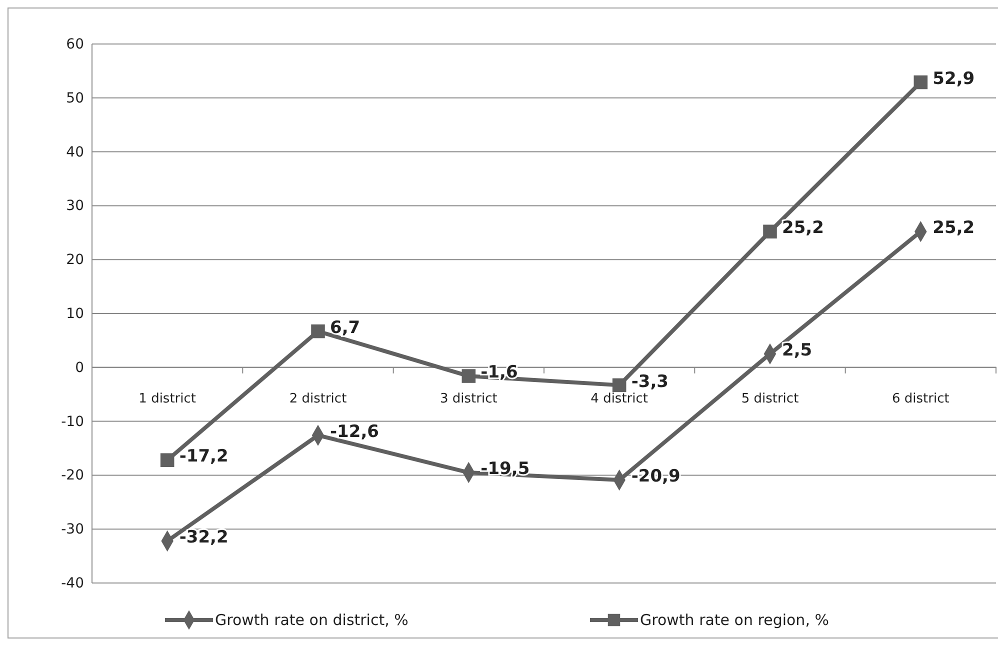  What do you see at coordinates (311, 620) in the screenshot?
I see `legend-label: Growth rate on district, %` at bounding box center [311, 620].